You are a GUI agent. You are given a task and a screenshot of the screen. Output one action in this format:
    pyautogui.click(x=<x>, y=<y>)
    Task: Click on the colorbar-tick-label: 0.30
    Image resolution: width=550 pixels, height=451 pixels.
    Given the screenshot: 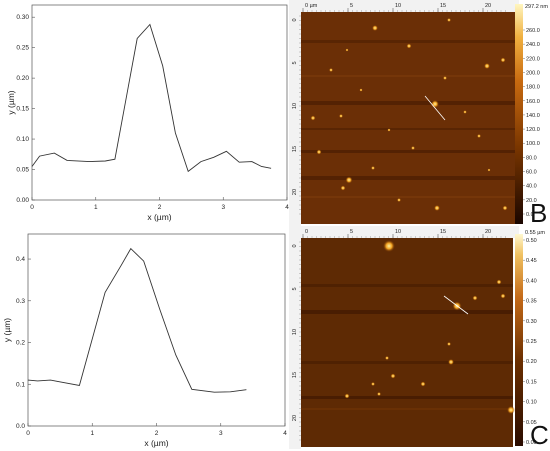 What is the action you would take?
    pyautogui.click(x=531, y=322)
    